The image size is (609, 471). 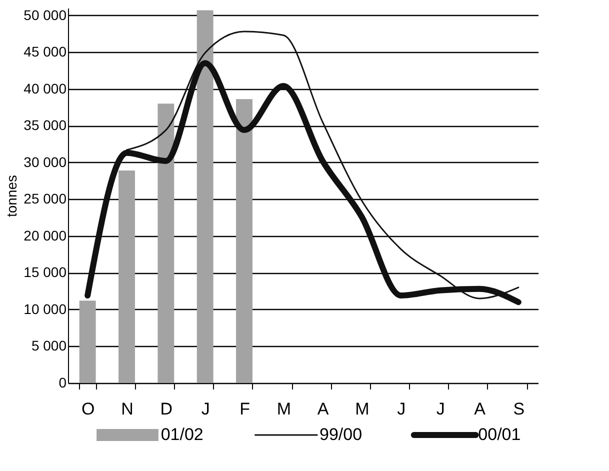 I want to click on y-axis-title: tonnes, so click(x=12, y=196).